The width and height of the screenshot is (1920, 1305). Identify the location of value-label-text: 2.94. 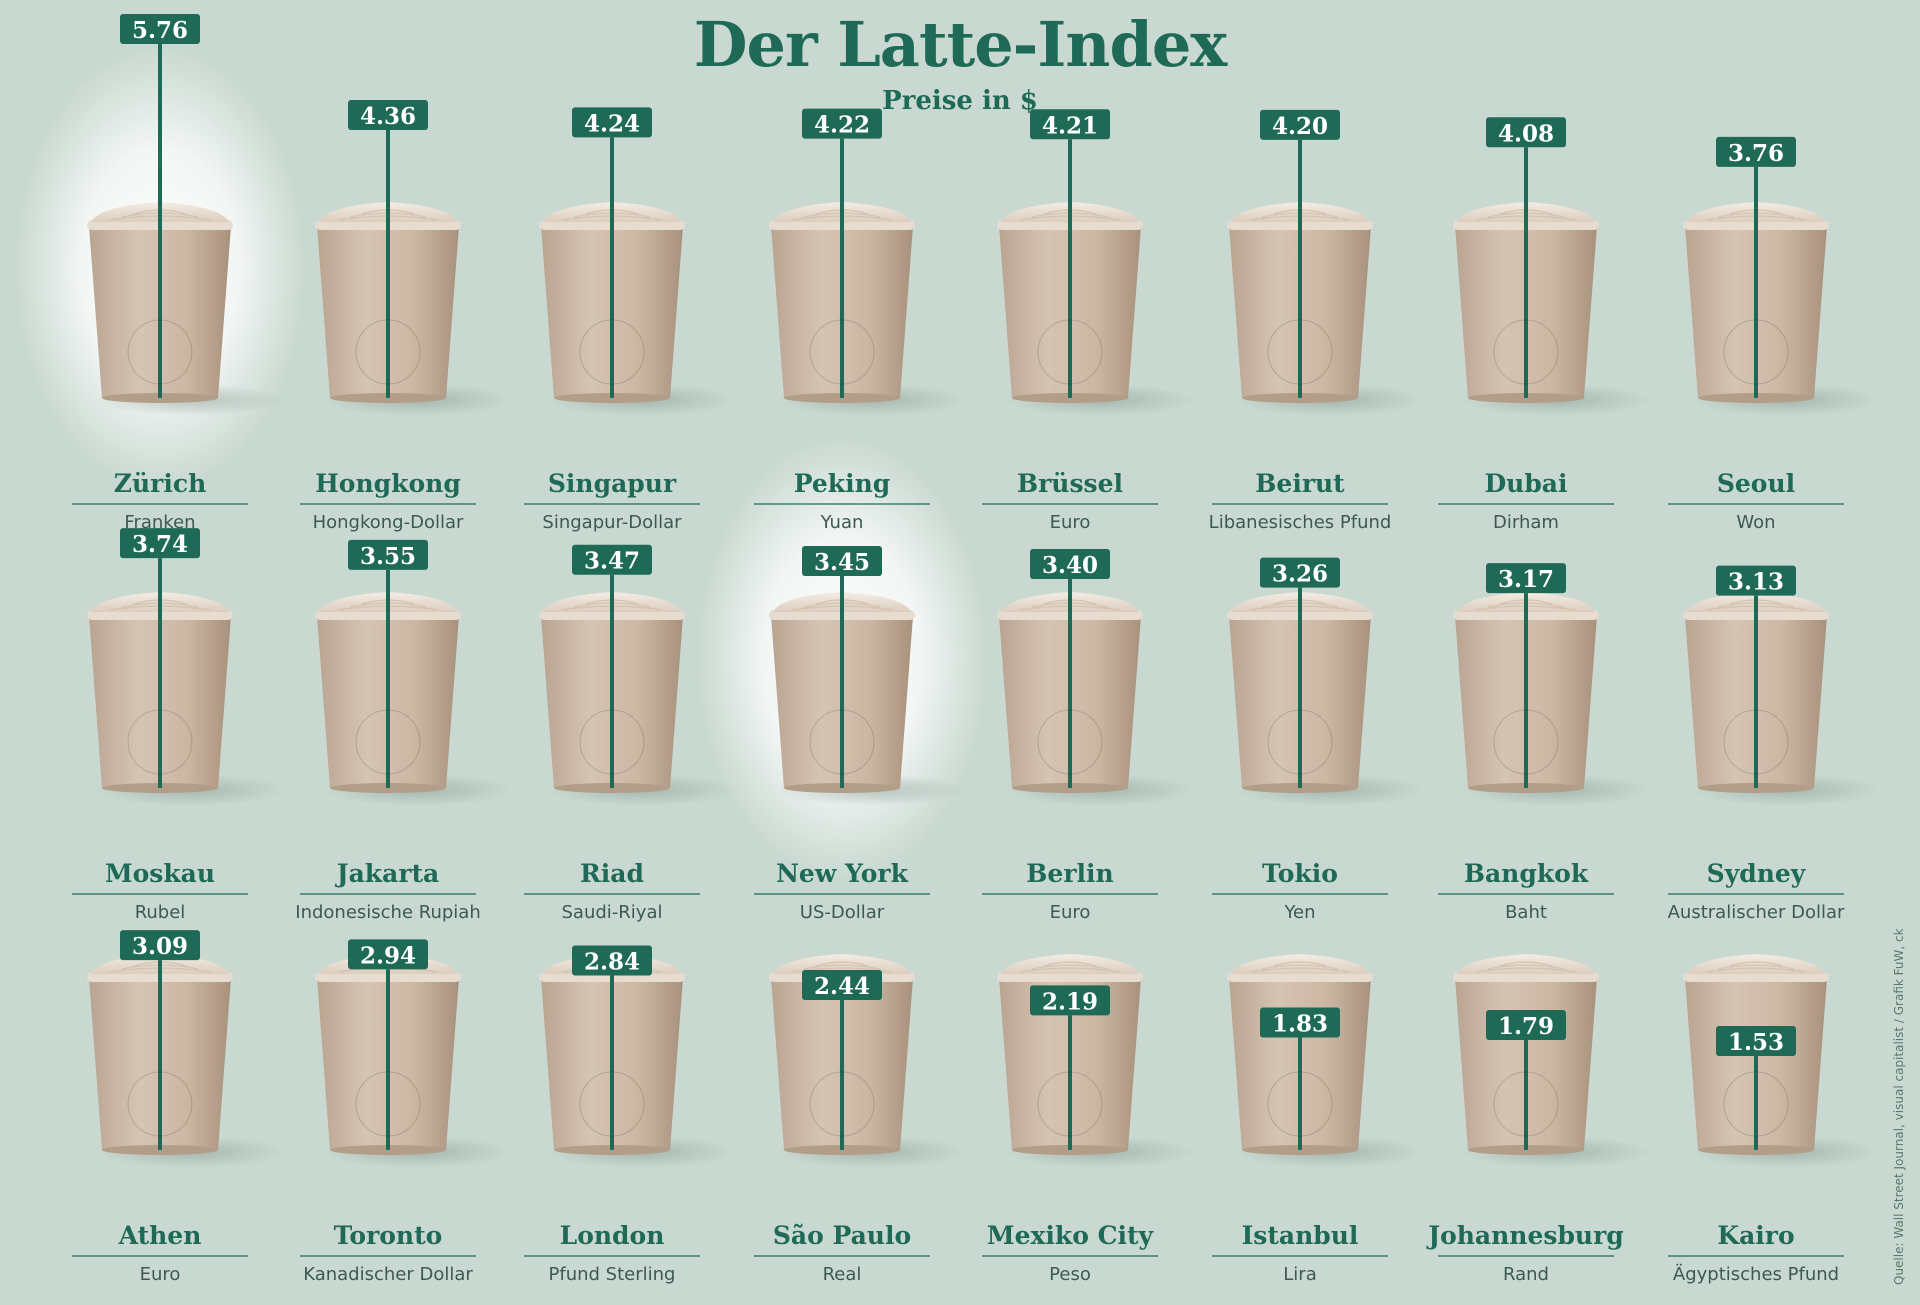
(388, 955).